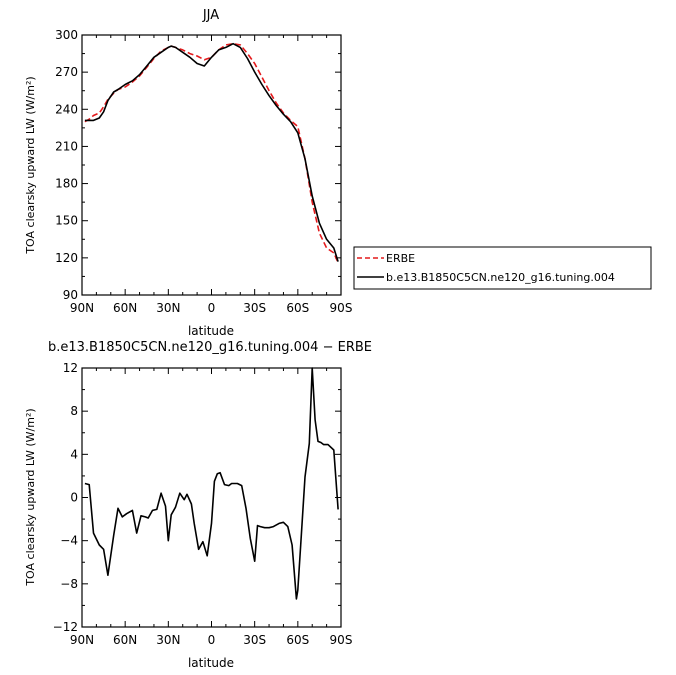 The image size is (676, 675). Describe the element at coordinates (254, 640) in the screenshot. I see `bottom-x-tick-label: 30S` at that location.